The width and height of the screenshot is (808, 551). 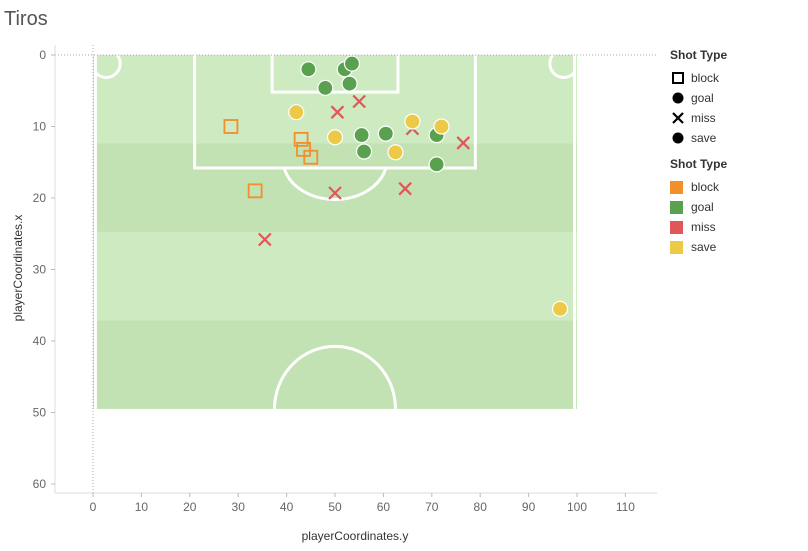 I want to click on x-tick-label: 70, so click(x=432, y=507).